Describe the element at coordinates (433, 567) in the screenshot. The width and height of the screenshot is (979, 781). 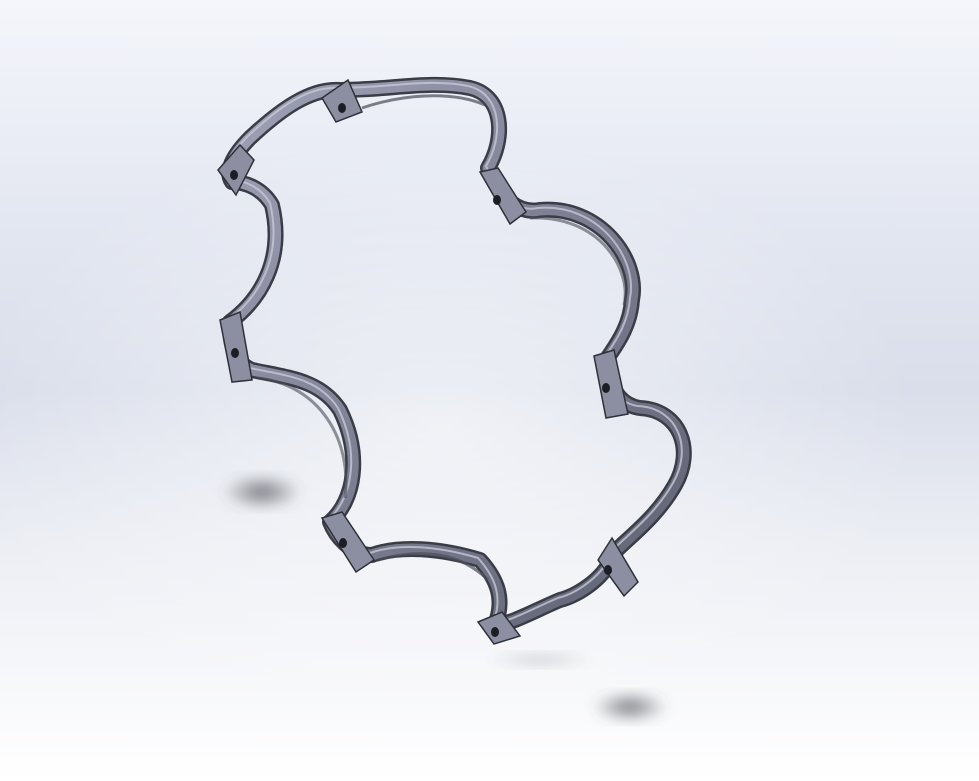
I see `band-inner-flange-bottom` at that location.